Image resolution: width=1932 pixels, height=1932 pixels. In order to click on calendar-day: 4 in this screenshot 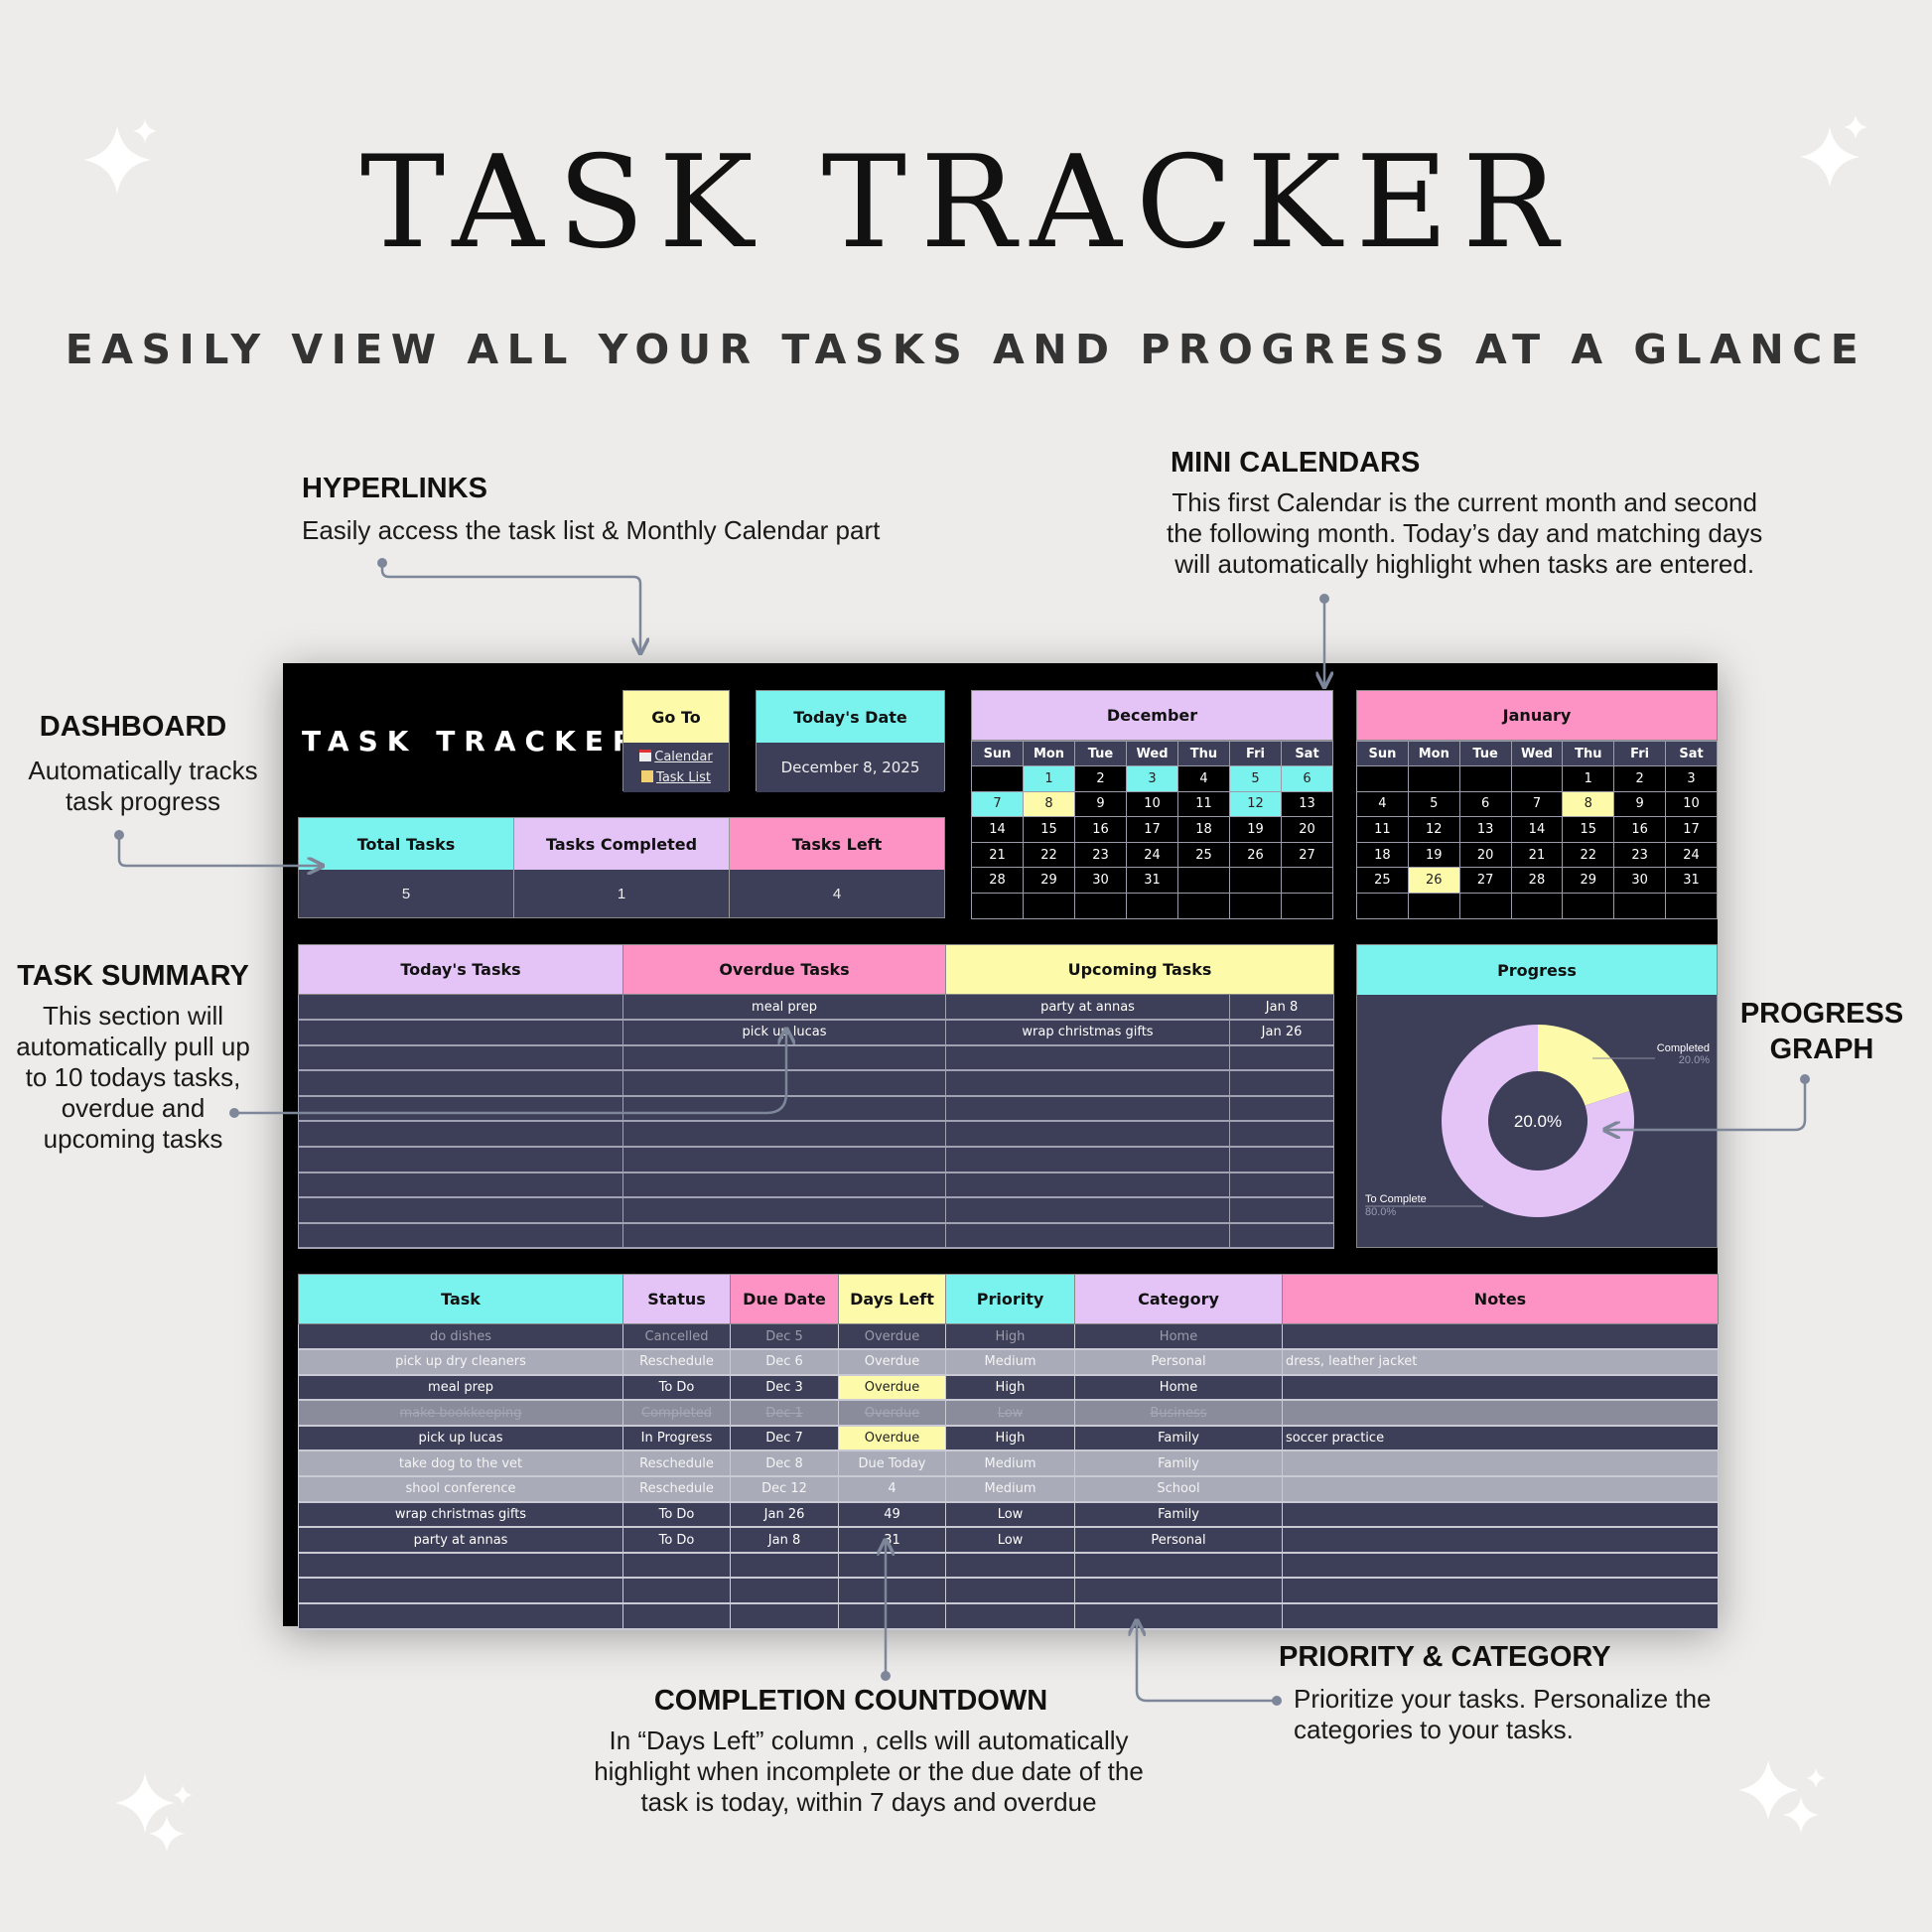, I will do `click(1382, 804)`.